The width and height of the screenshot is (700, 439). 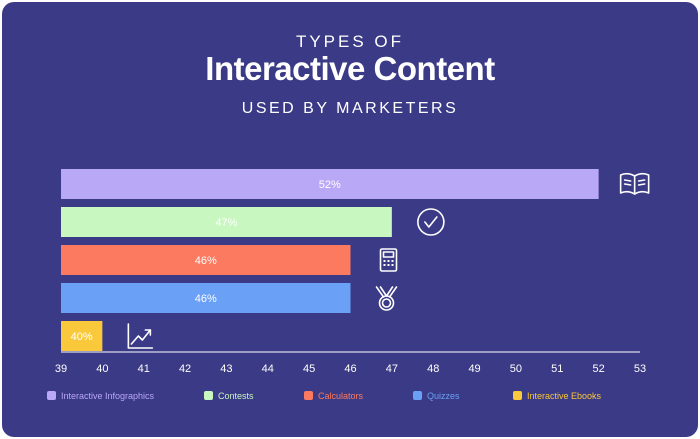 I want to click on bar-value-label: 47%, so click(x=226, y=223).